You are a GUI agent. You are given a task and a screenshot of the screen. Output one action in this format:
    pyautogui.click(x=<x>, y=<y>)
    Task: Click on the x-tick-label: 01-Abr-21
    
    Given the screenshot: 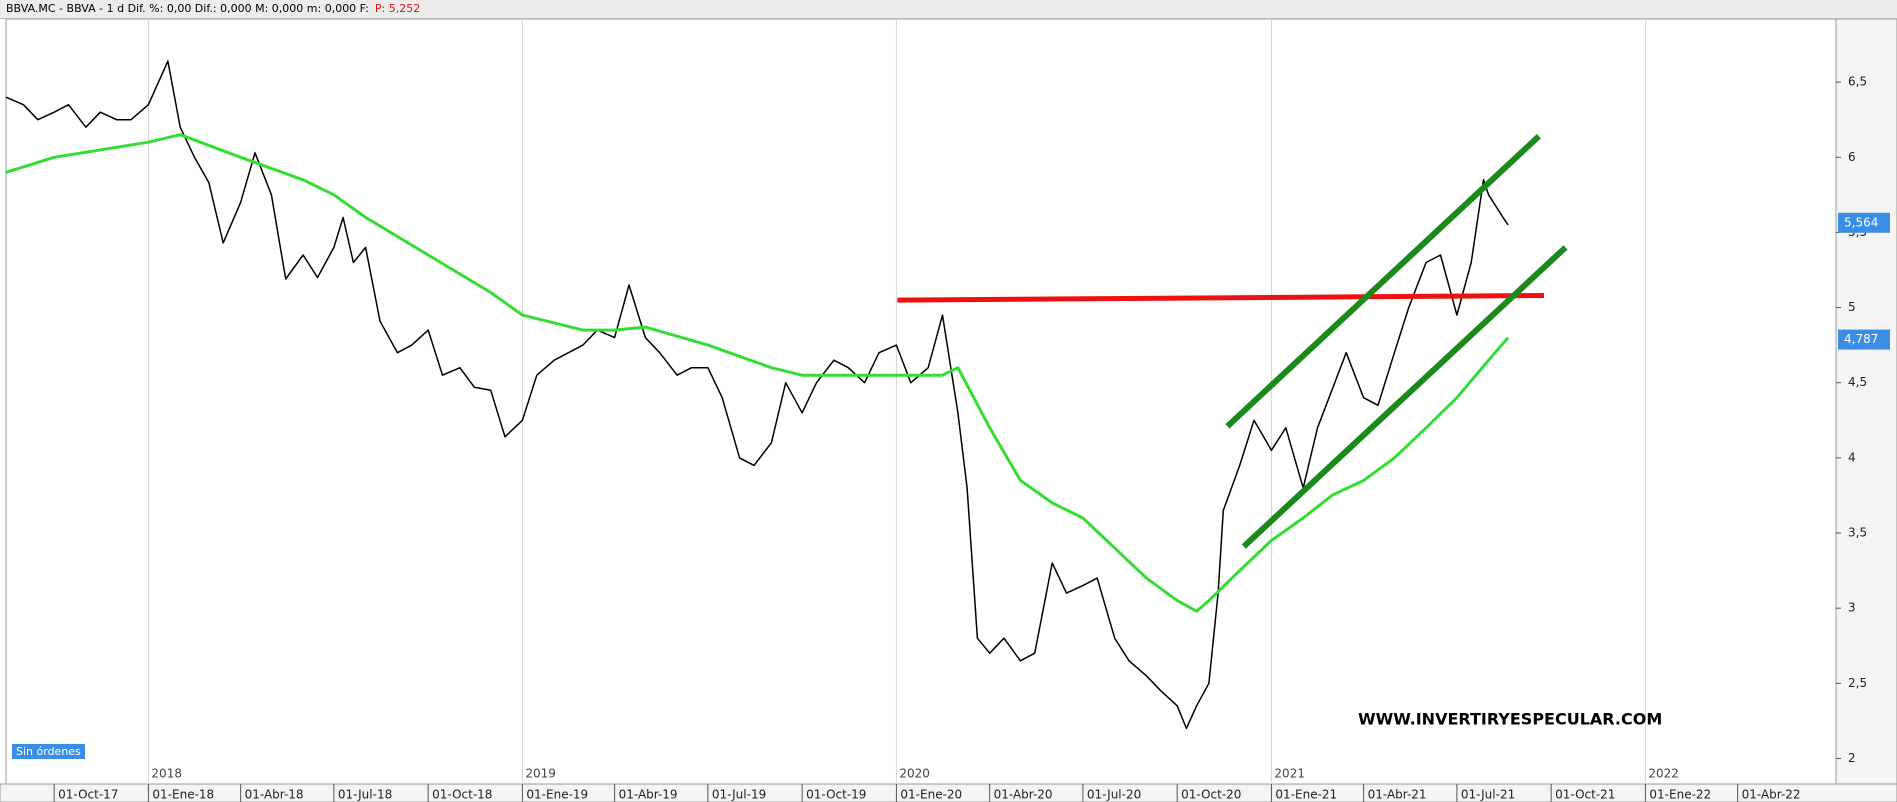 What is the action you would take?
    pyautogui.click(x=1397, y=795)
    